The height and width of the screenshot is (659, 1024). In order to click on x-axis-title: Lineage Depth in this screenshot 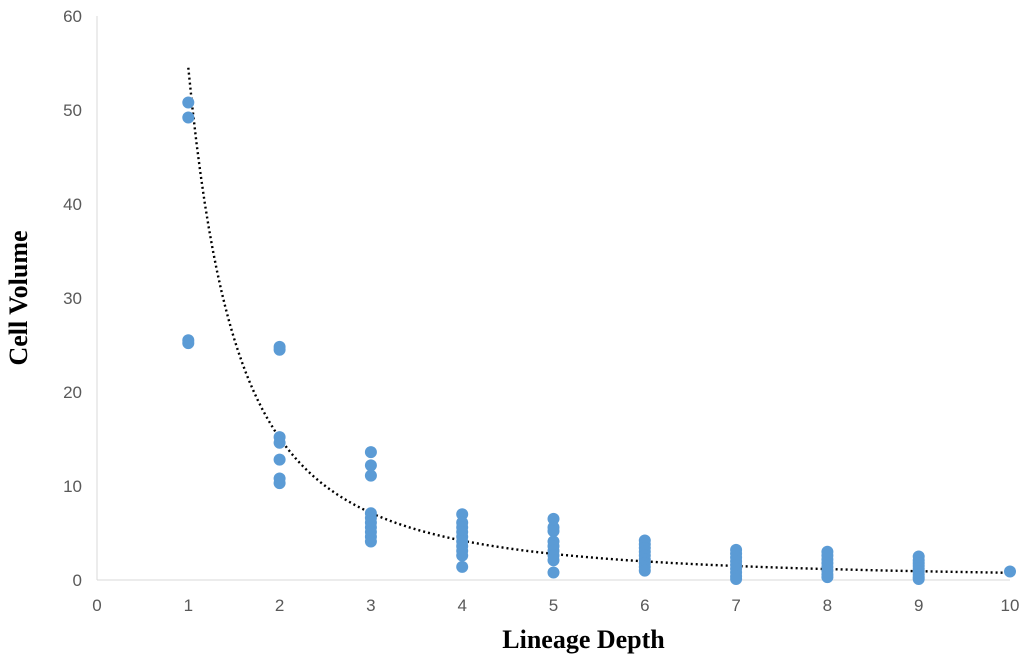, I will do `click(583, 639)`.